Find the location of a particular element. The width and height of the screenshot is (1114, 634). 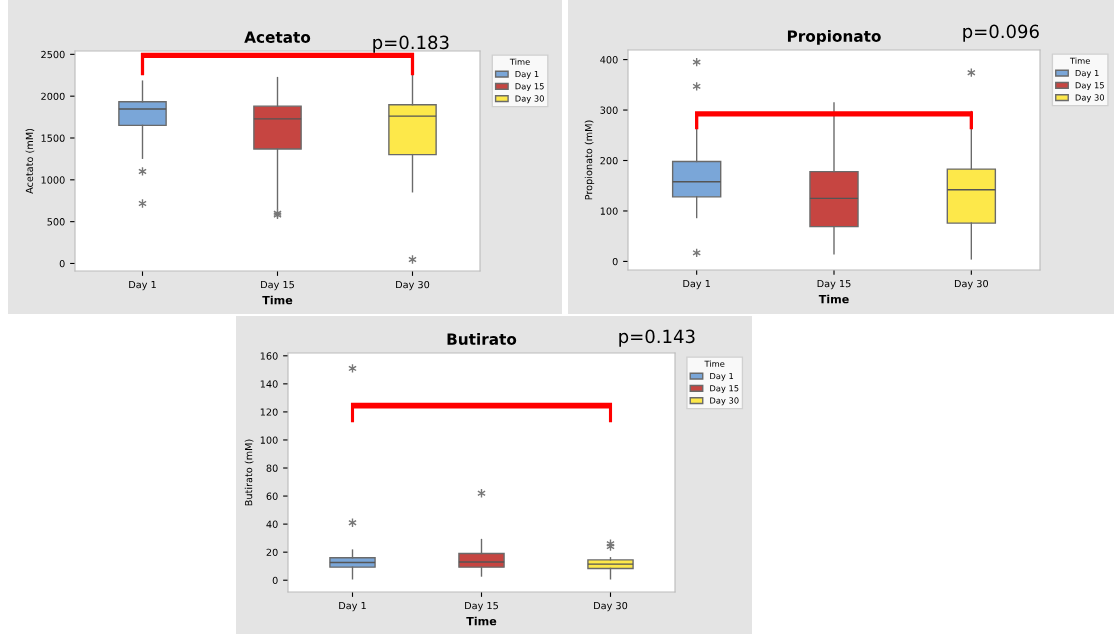

y-tick-label: 300 is located at coordinates (609, 110).